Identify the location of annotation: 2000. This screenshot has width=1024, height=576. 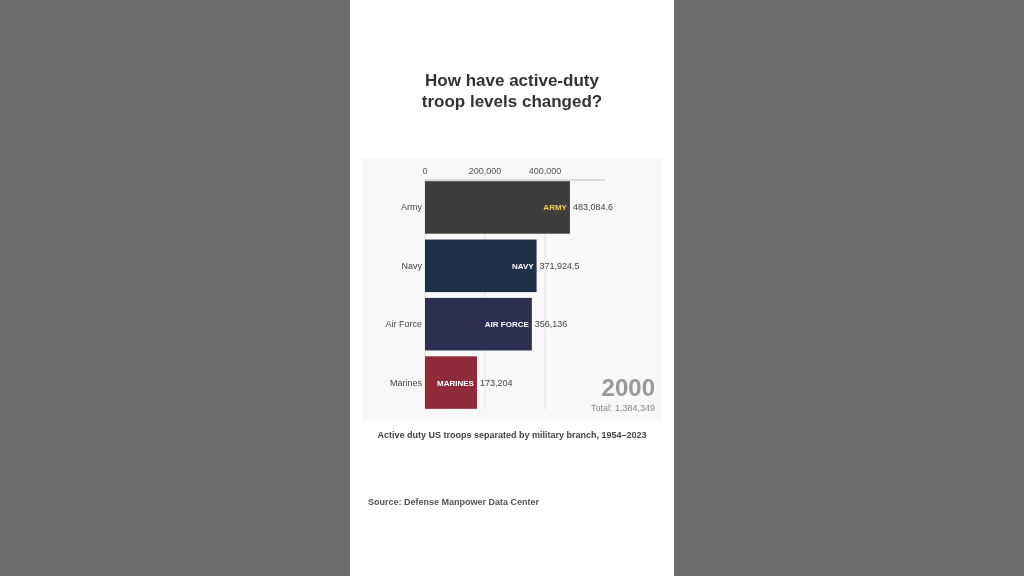
(628, 387).